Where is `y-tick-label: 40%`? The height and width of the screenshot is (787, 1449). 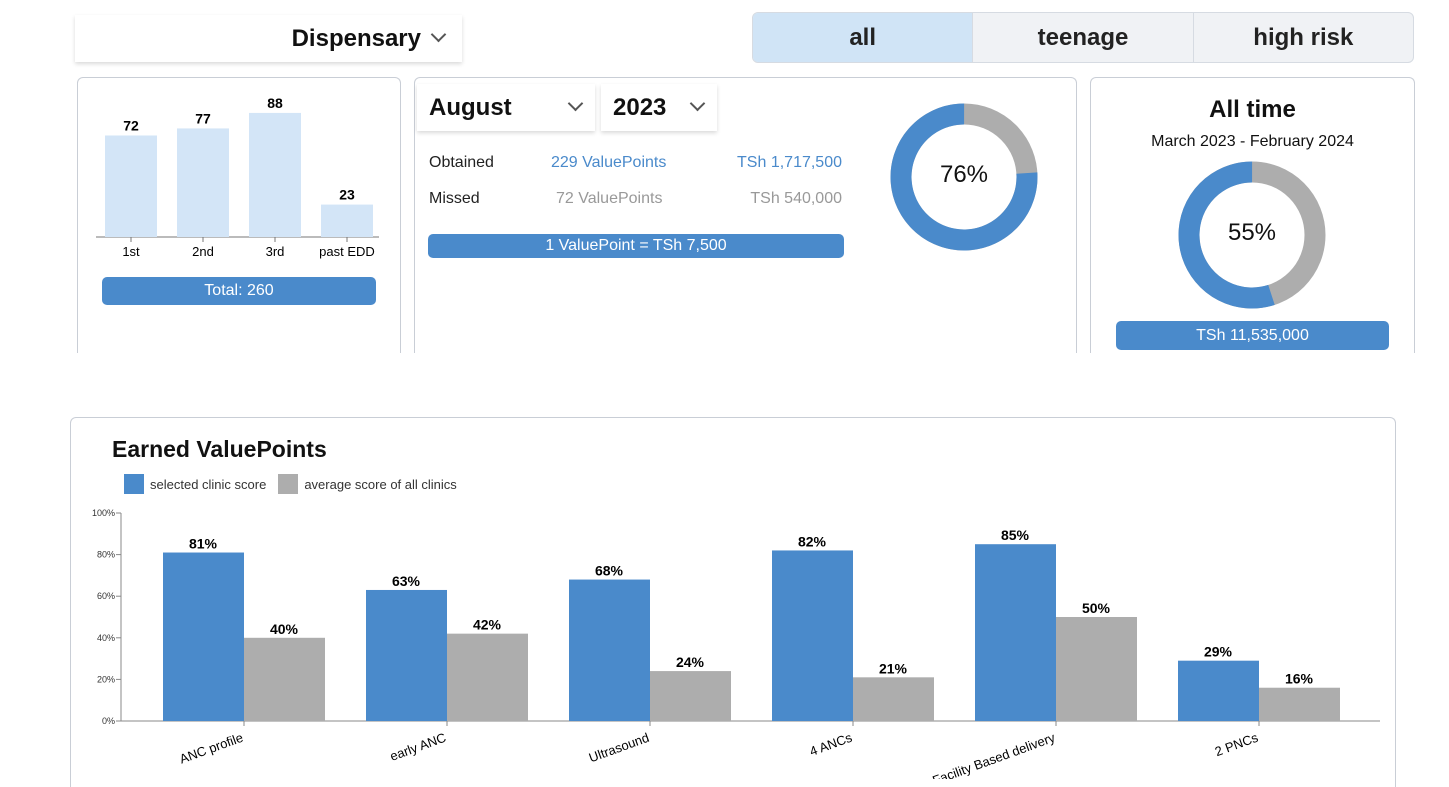
y-tick-label: 40% is located at coordinates (106, 638).